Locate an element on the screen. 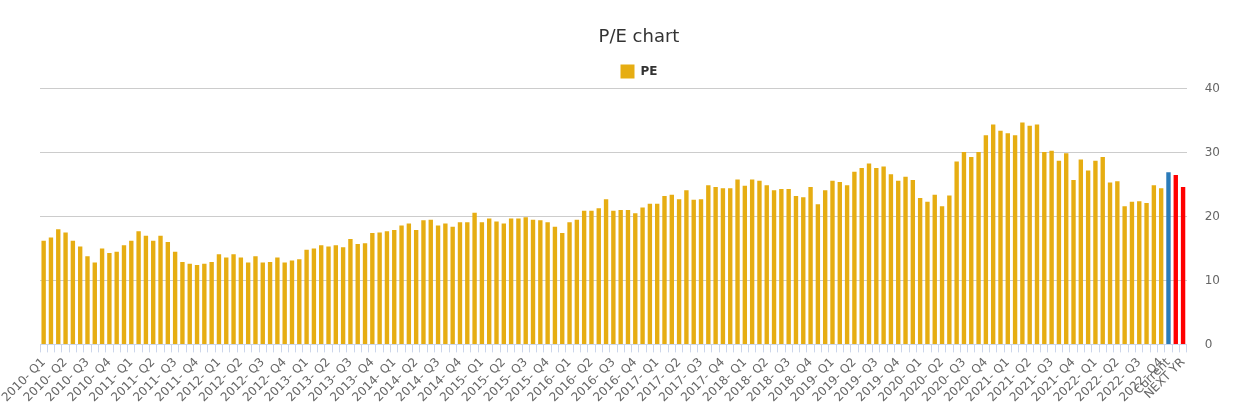  y-tick-label: 40 is located at coordinates (1212, 87).